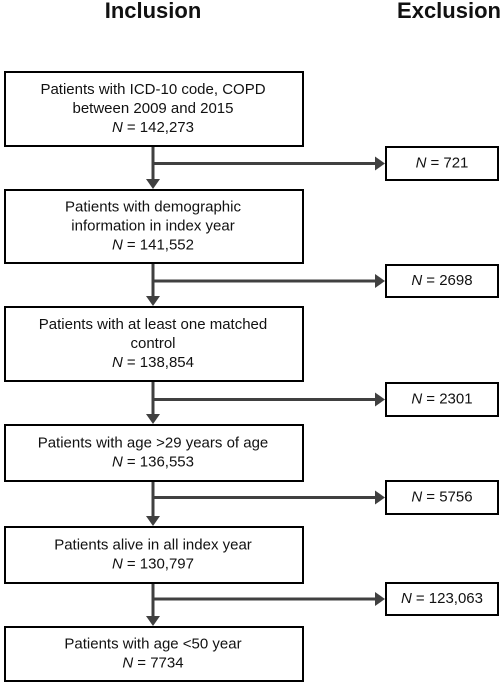 Image resolution: width=502 pixels, height=685 pixels. I want to click on count-value: = 136,553, so click(160, 461).